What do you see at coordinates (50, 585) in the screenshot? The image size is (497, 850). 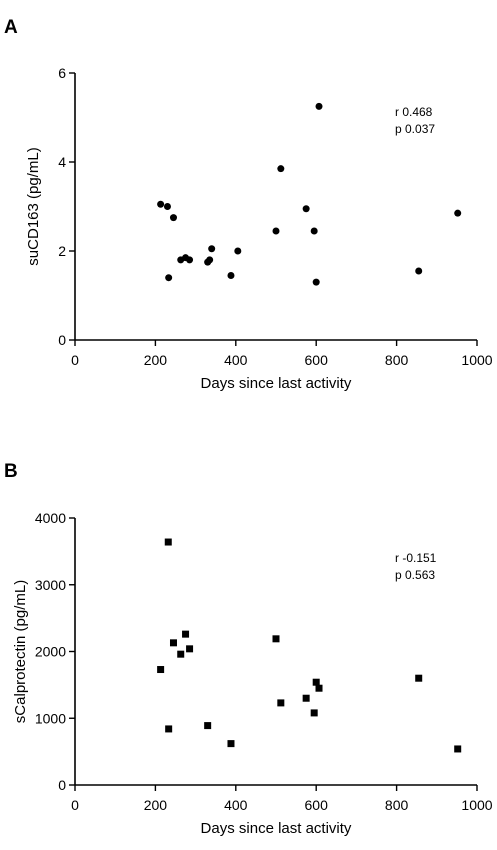 I see `y-tick-label: 3000` at bounding box center [50, 585].